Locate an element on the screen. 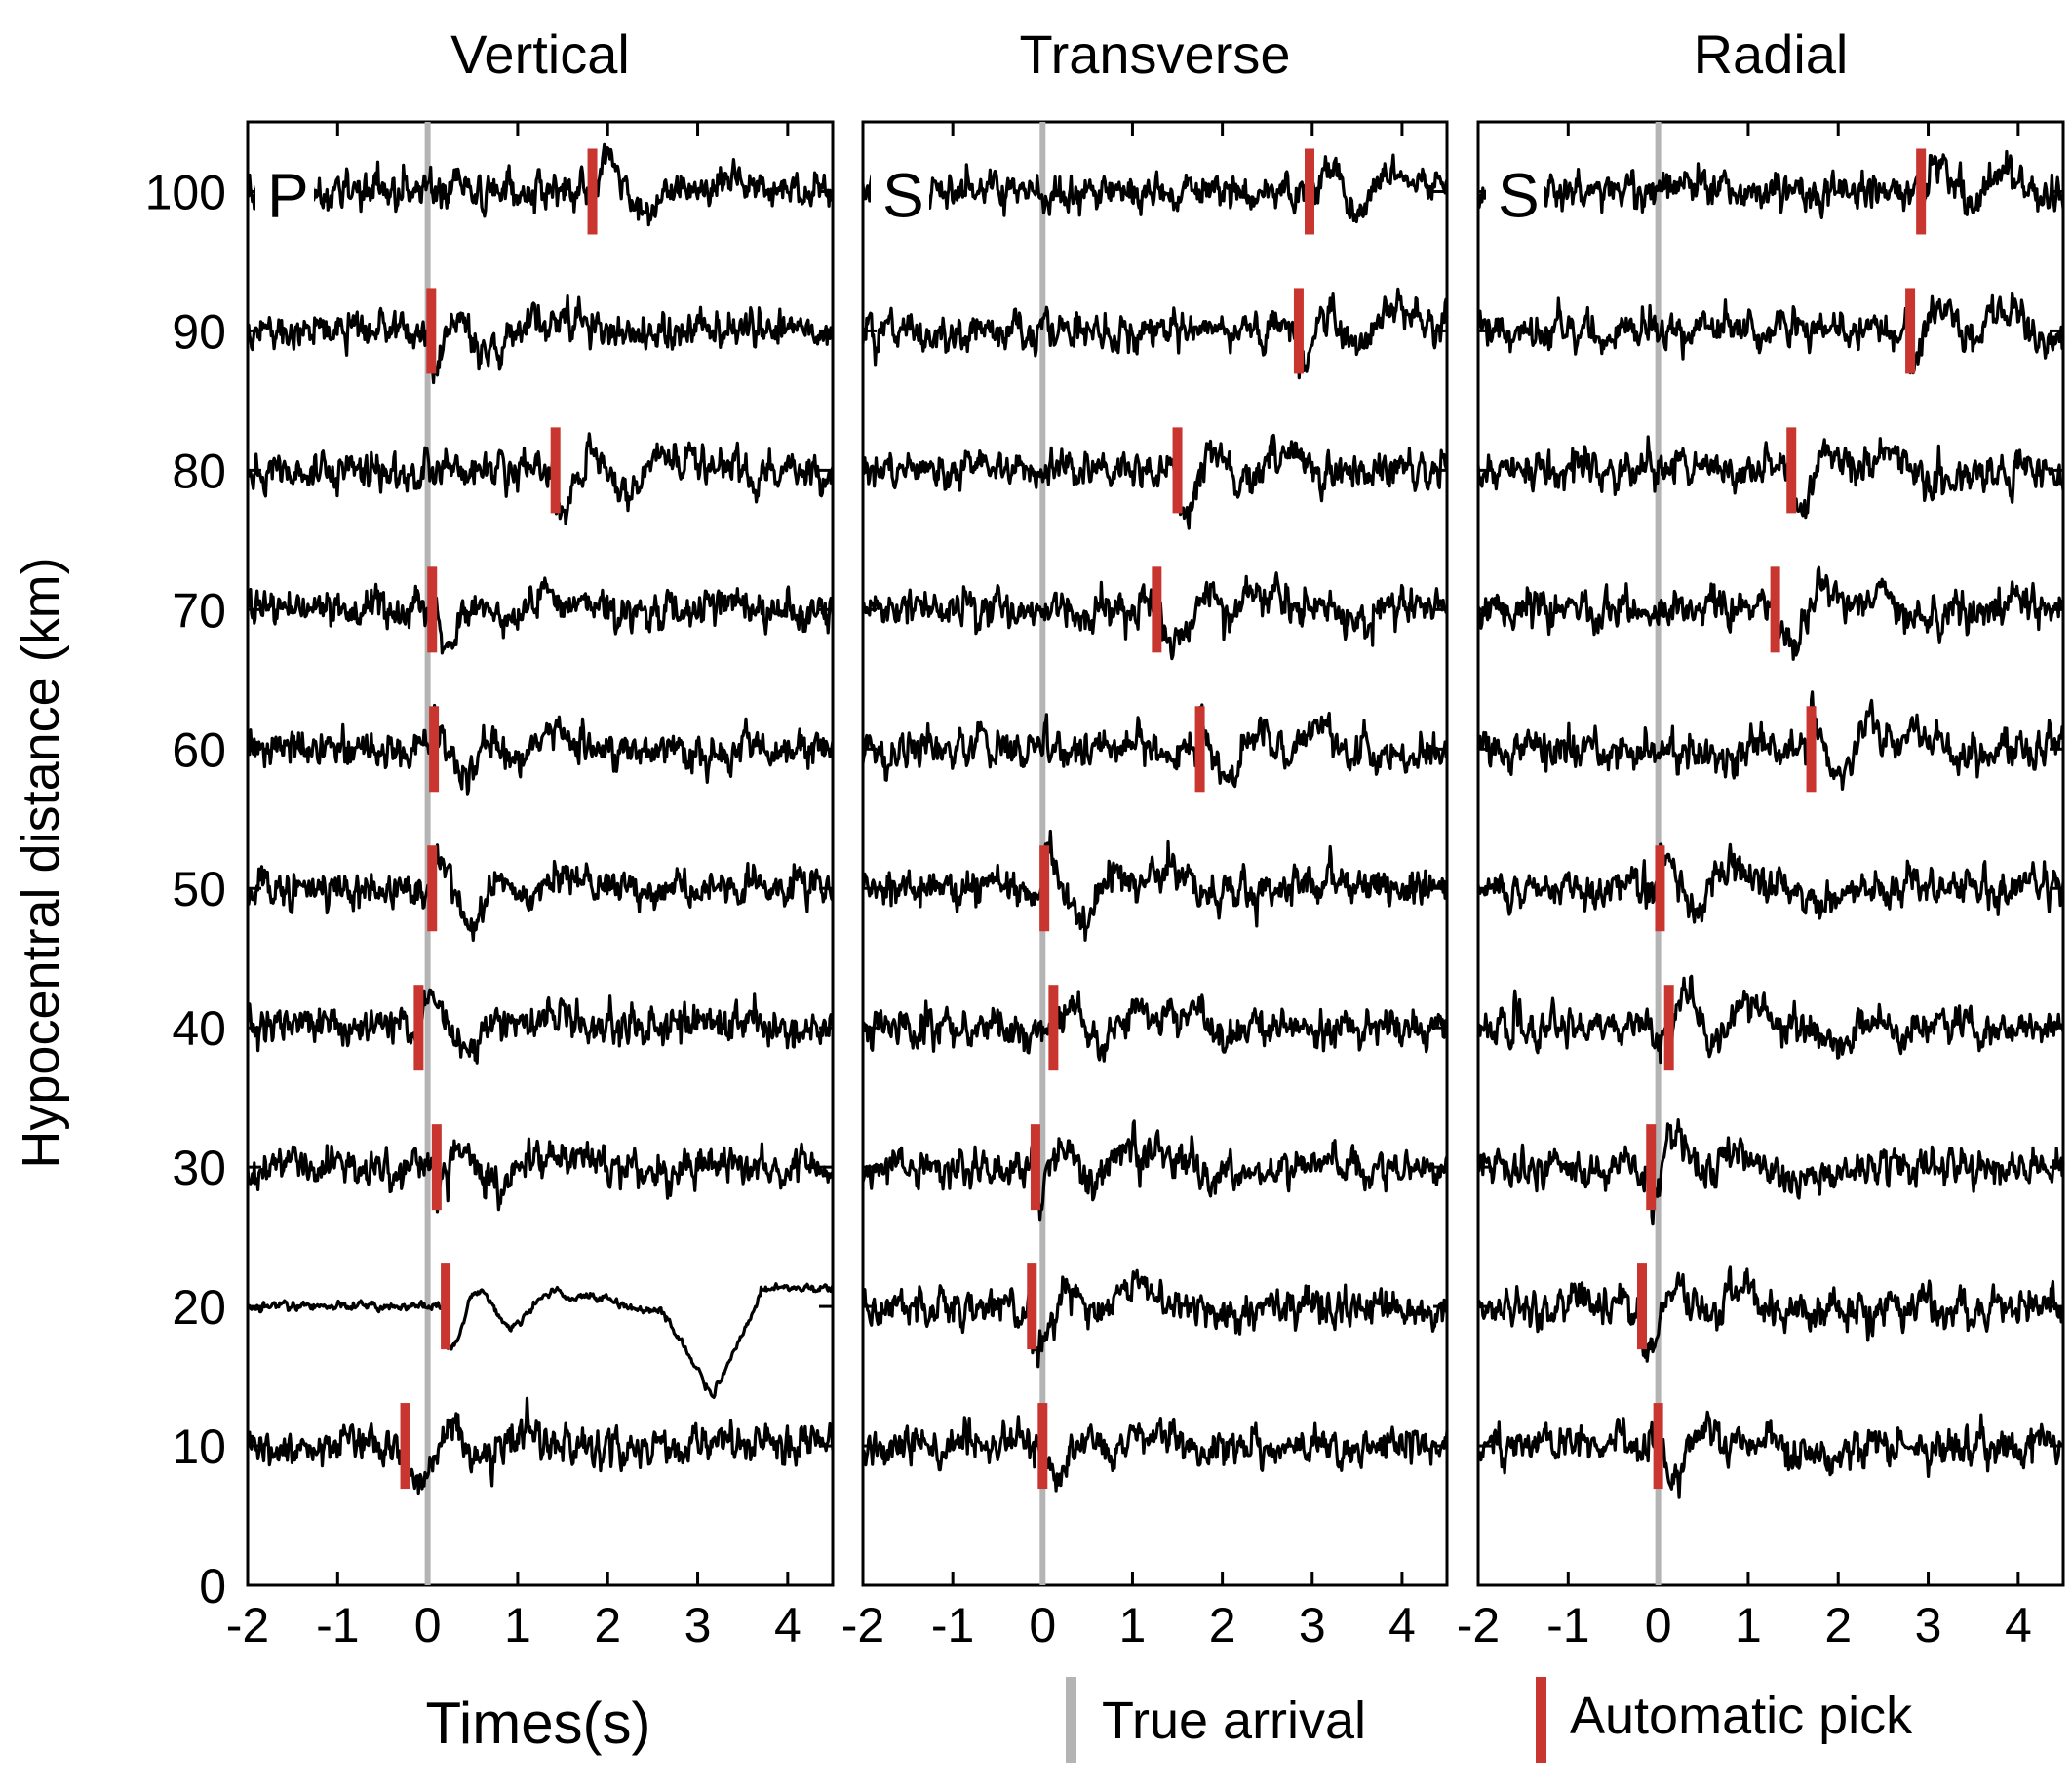 This screenshot has width=2072, height=1788. legend-automatic-pick-label: Automatic pick is located at coordinates (1741, 1716).